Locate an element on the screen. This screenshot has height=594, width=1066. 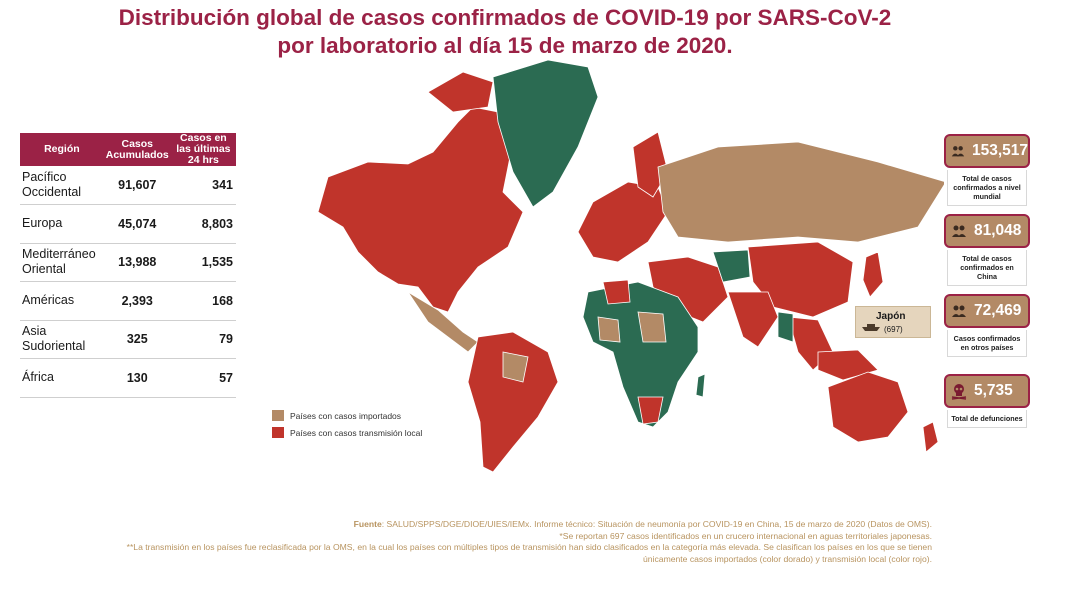
table-row: Pacífico Occidental 91,607 341 is located at coordinates (128, 185).